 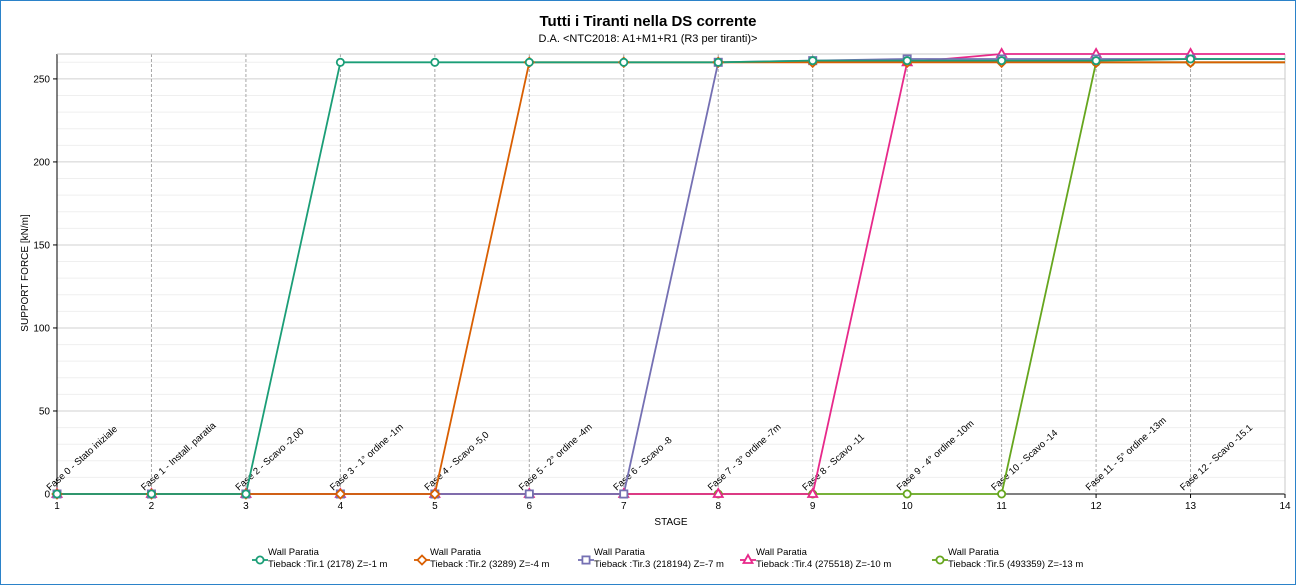 What do you see at coordinates (659, 564) in the screenshot?
I see `legend-label-line2: Tieback :Tir.3 (218194) Z=-7 m` at bounding box center [659, 564].